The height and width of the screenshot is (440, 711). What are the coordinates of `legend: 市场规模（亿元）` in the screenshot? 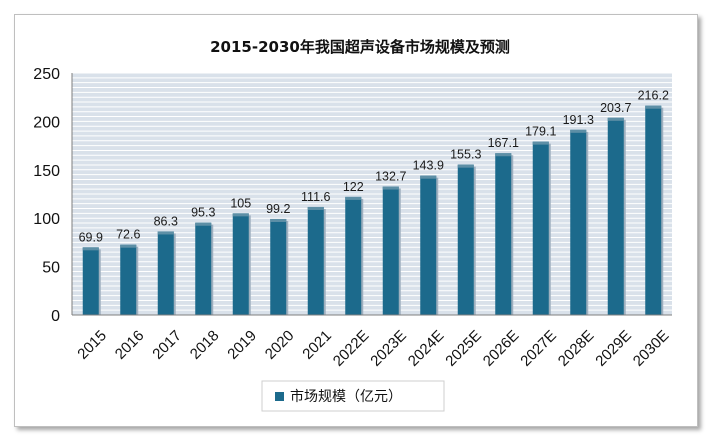 It's located at (353, 396).